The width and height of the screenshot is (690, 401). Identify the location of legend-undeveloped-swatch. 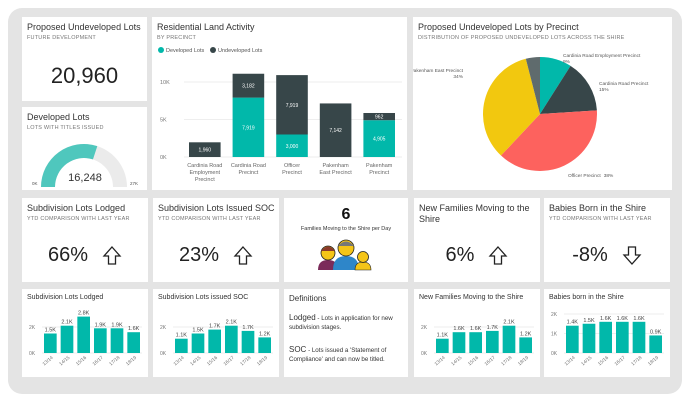
(213, 50).